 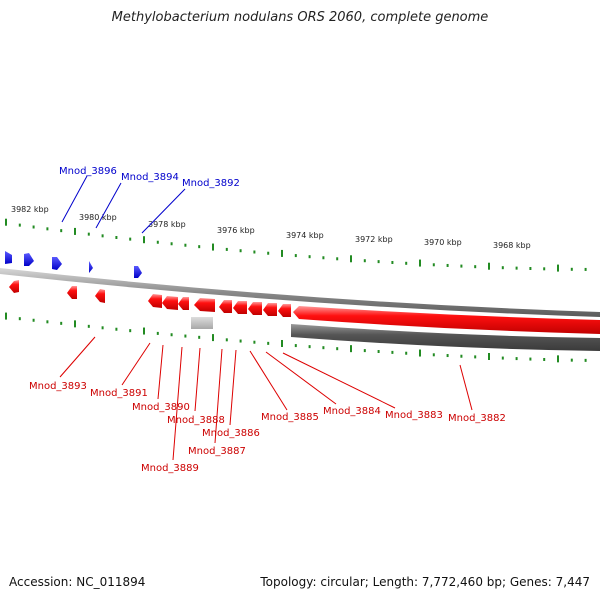 I want to click on accession-text: Accession: NC_011894, so click(x=77, y=582).